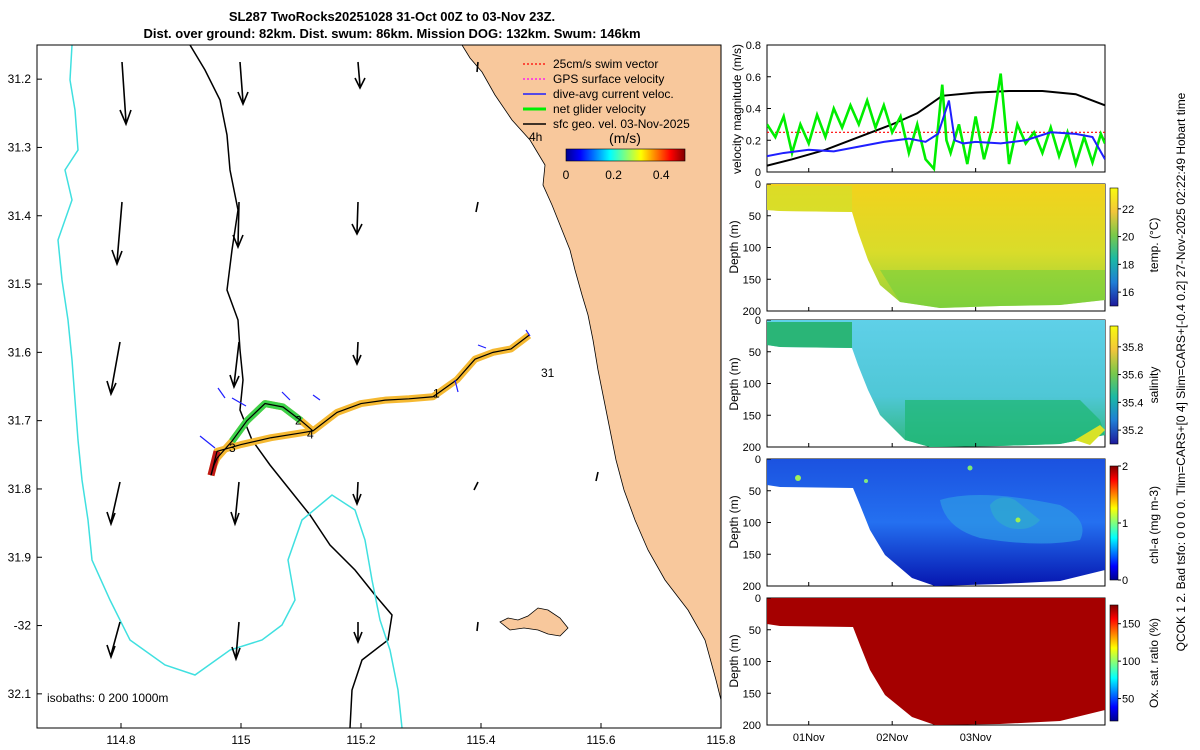 This screenshot has height=750, width=1200. What do you see at coordinates (599, 109) in the screenshot?
I see `legend-net-glider: net glider velocity` at bounding box center [599, 109].